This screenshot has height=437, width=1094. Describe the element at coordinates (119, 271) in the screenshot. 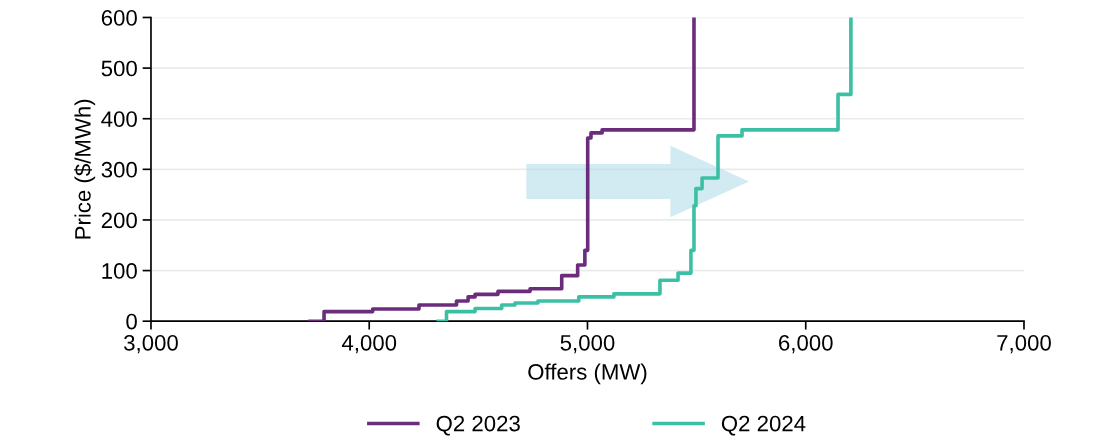

I see `y-tick-label: 100` at that location.